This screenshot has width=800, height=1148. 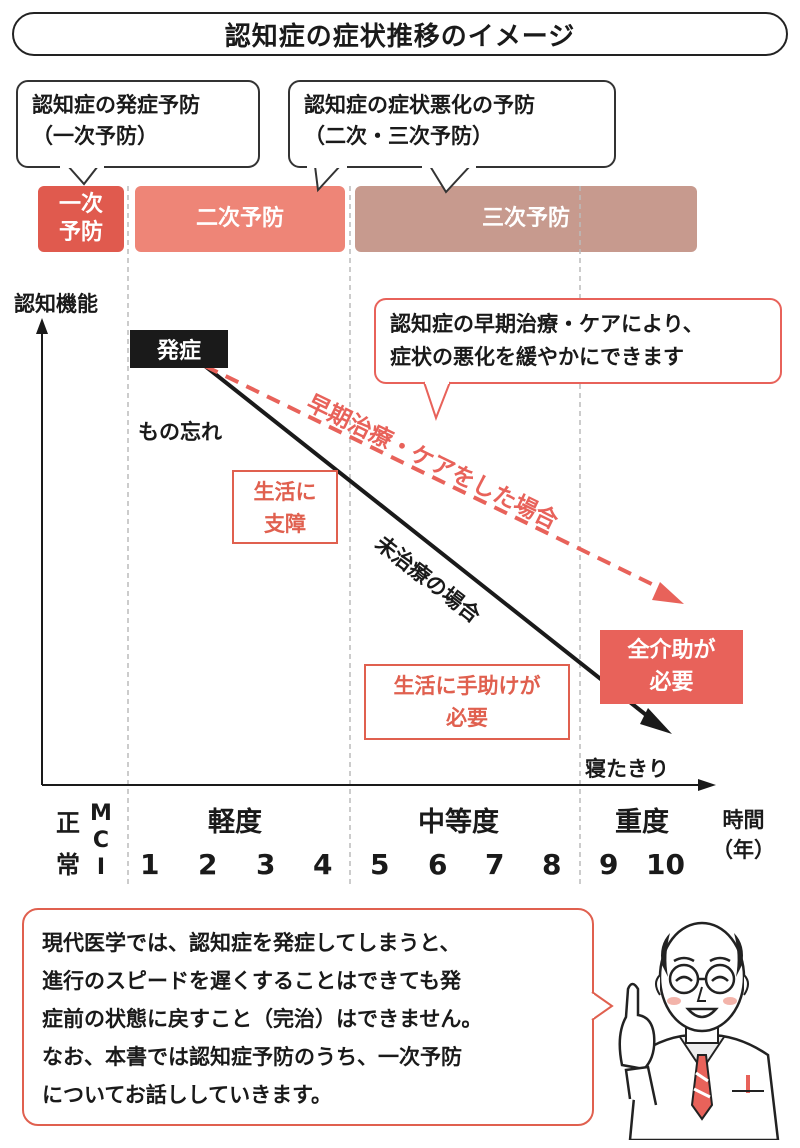 What do you see at coordinates (150, 864) in the screenshot?
I see `tick-1: 1` at bounding box center [150, 864].